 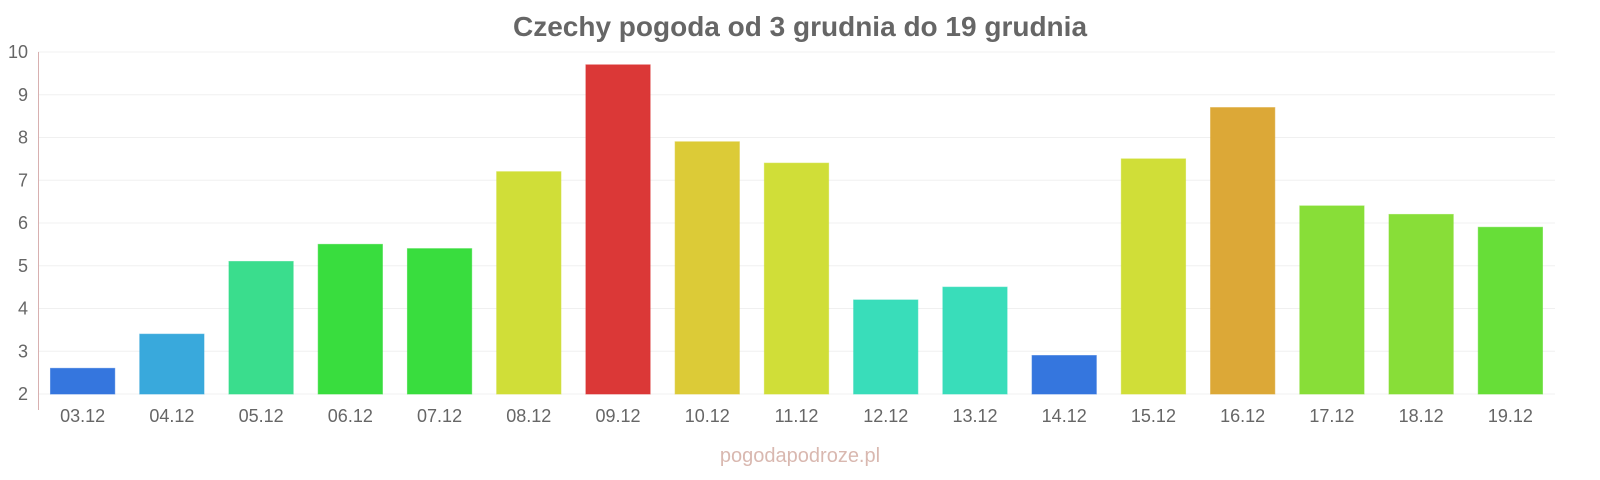 What do you see at coordinates (1331, 416) in the screenshot?
I see `x-tick-label: 17.12` at bounding box center [1331, 416].